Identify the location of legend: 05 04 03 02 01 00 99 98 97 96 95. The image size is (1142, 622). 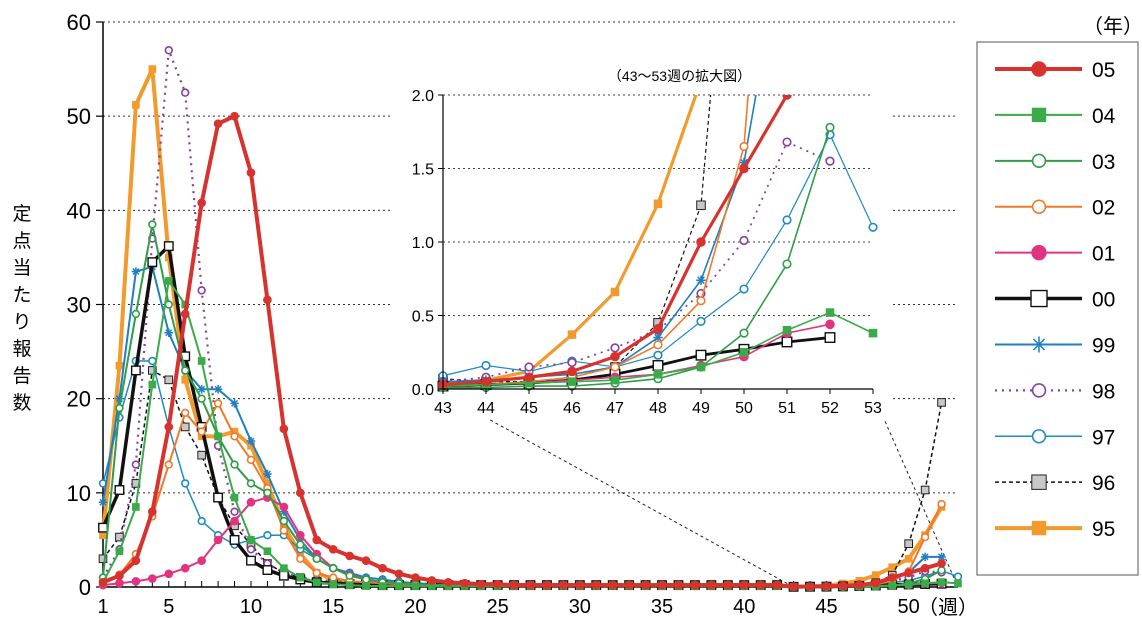
(1057, 308).